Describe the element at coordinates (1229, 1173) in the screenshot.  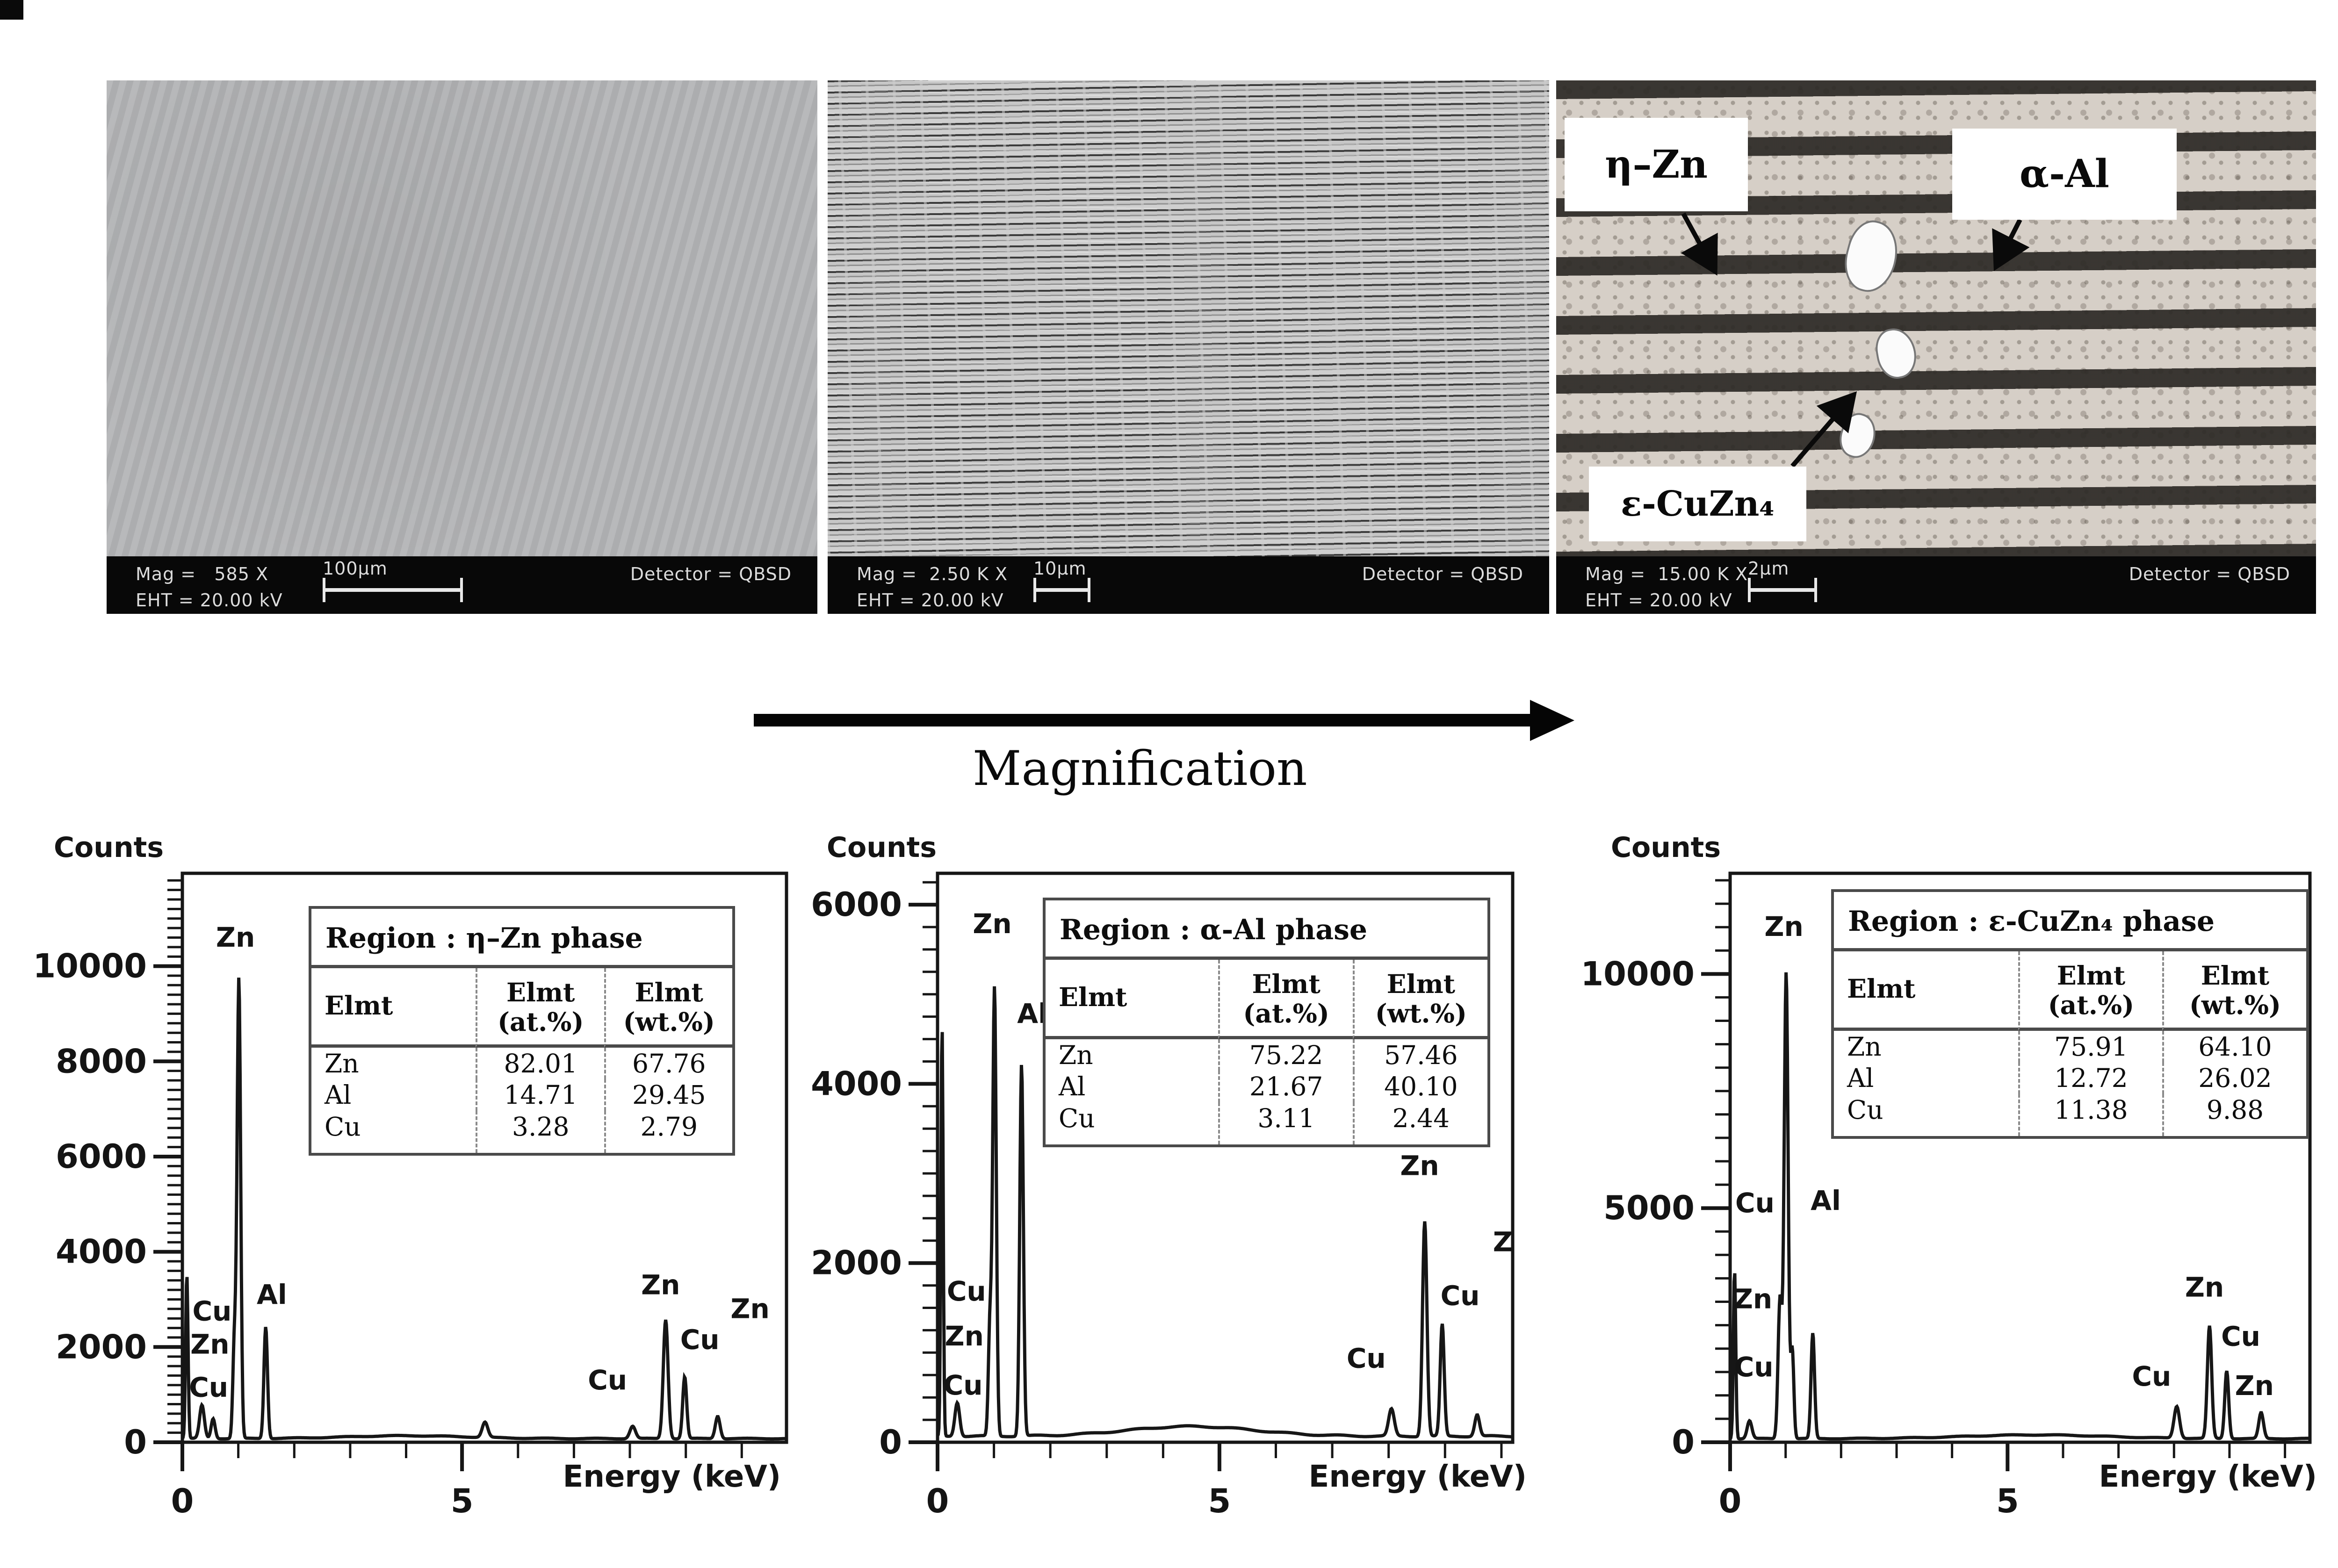
I see `spectrum-area: ZnAlCuZnCuCuZnCuZn` at that location.